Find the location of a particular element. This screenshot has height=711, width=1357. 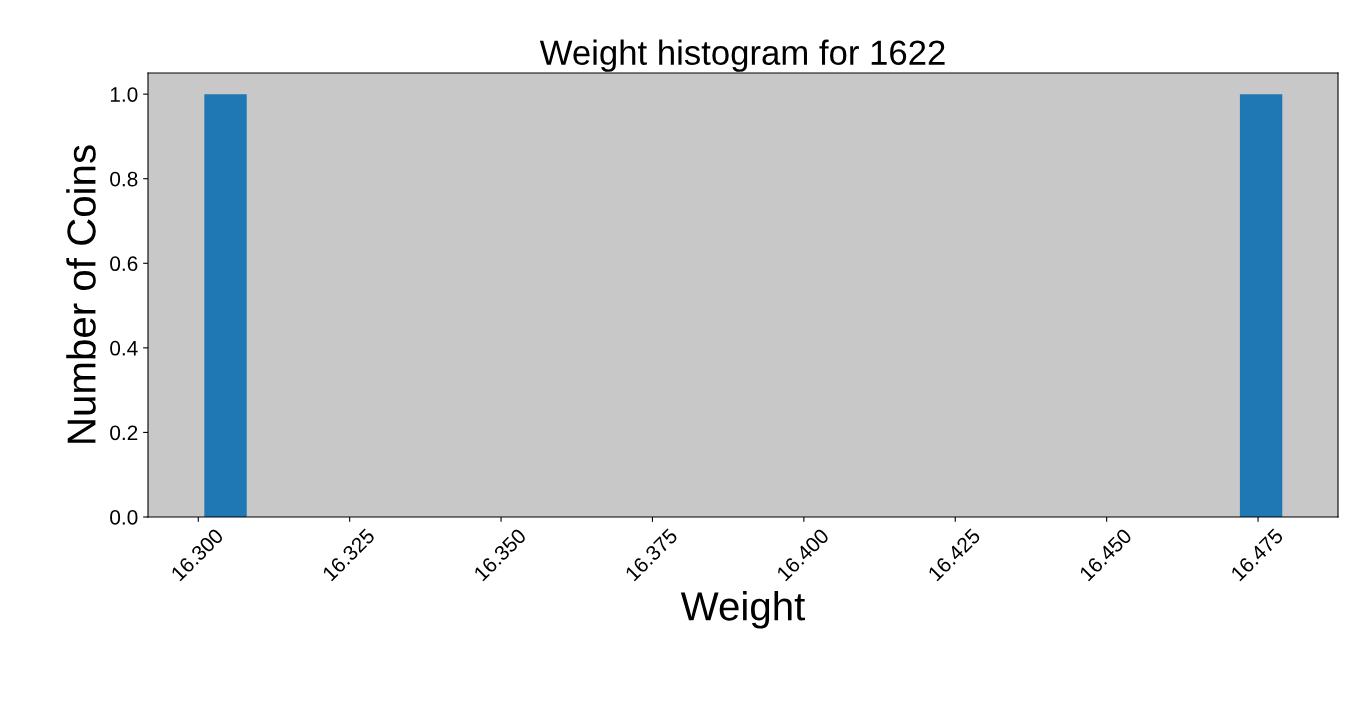

y-tick-label: 0.8 is located at coordinates (124, 179).